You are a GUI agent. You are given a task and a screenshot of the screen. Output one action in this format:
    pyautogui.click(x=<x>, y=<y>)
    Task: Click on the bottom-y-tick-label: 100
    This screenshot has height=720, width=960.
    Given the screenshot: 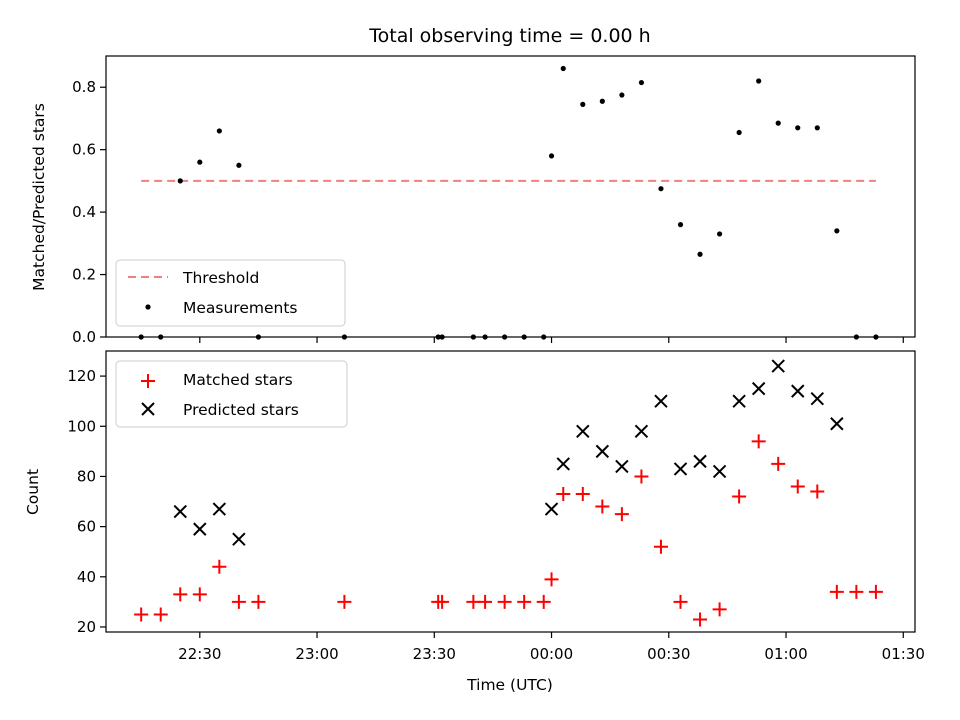 What is the action you would take?
    pyautogui.click(x=81, y=426)
    